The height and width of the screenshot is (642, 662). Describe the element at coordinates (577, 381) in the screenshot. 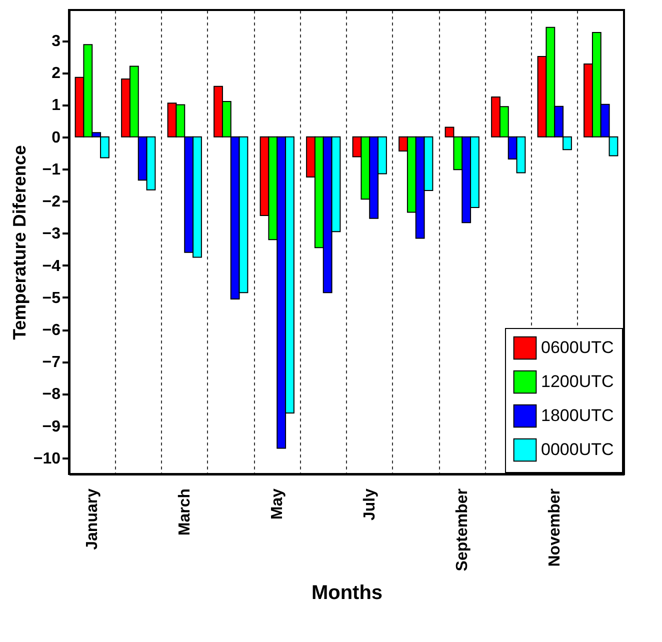

I see `legend-label: 1200UTC` at that location.